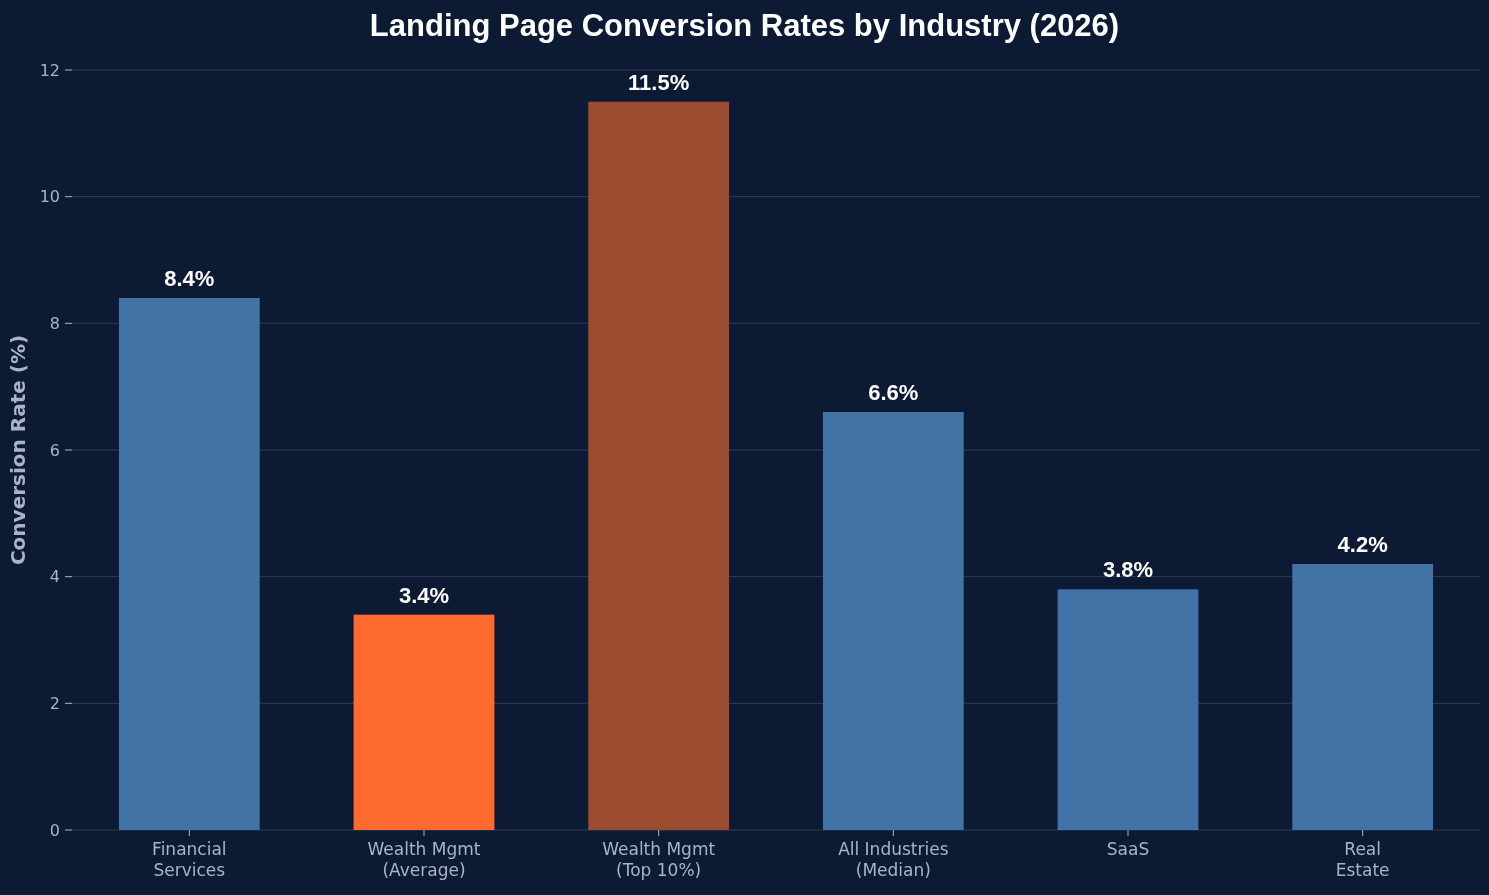  Describe the element at coordinates (54, 703) in the screenshot. I see `y-tick-label: 2` at that location.